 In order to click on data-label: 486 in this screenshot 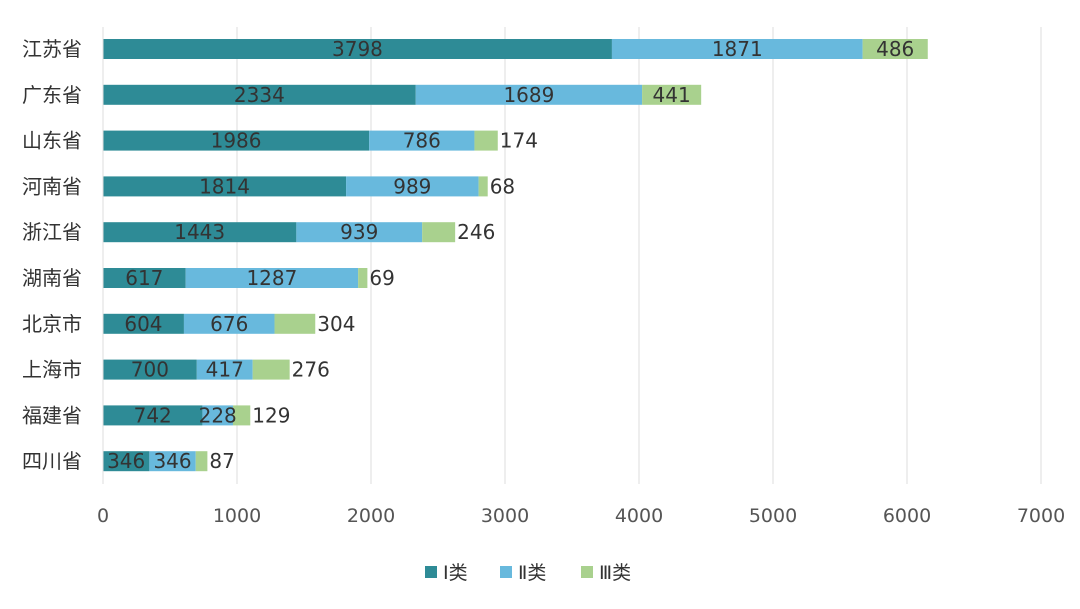, I will do `click(895, 49)`.